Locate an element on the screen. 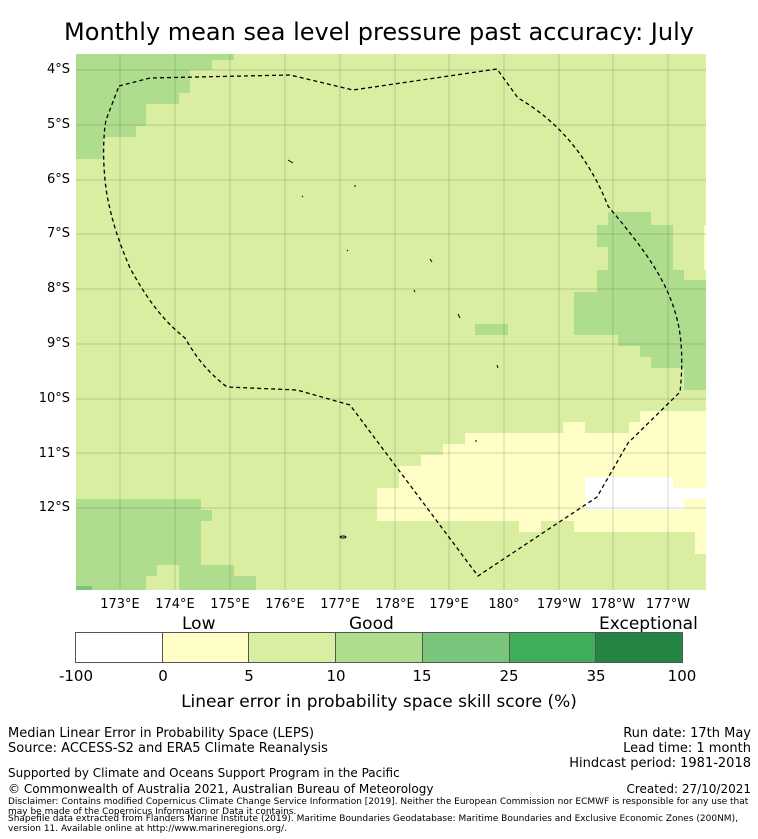  colorbar-swatch-light-yellow is located at coordinates (206, 647).